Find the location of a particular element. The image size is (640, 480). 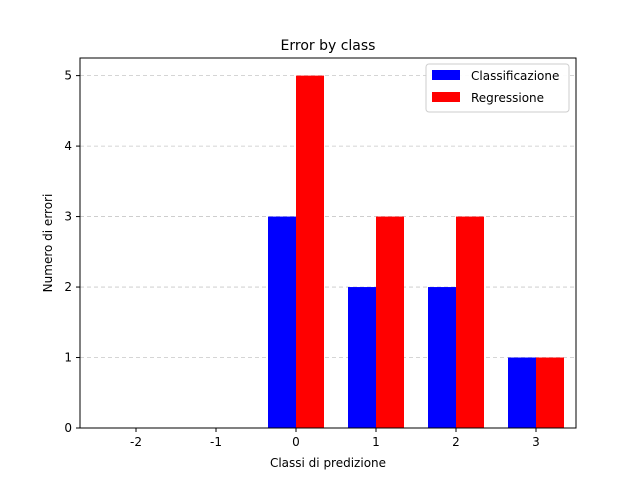

x-tick-label: -2 is located at coordinates (136, 442).